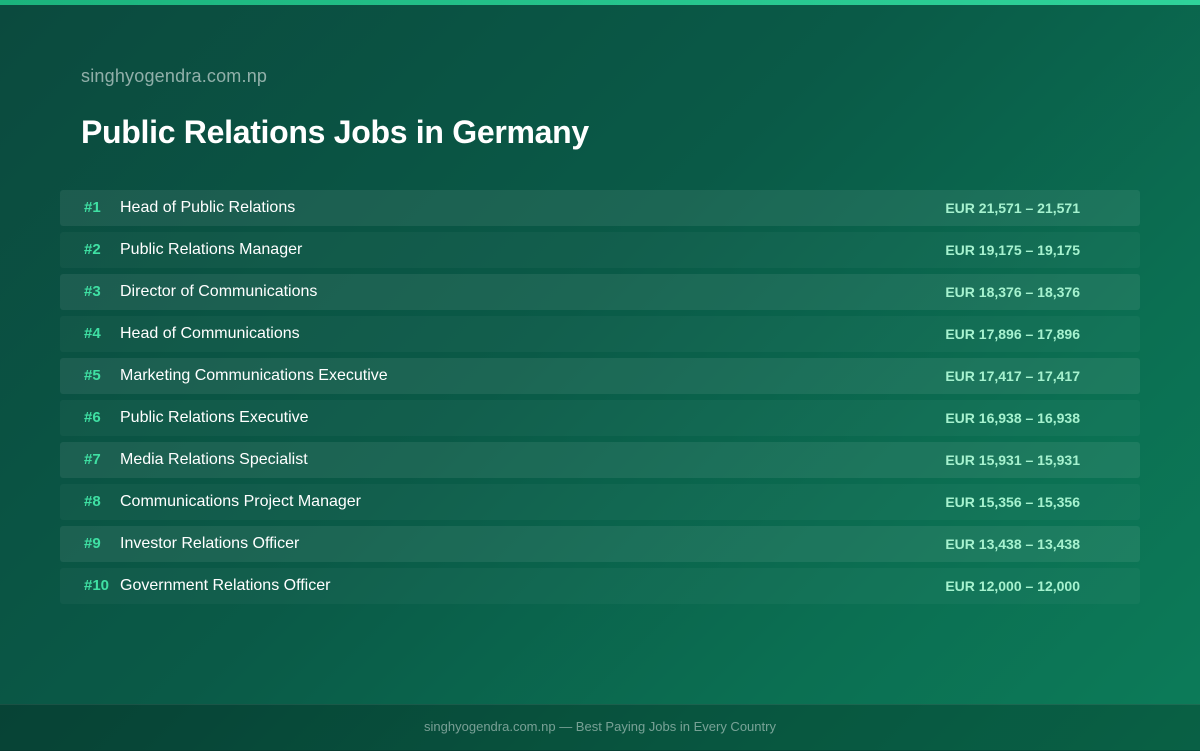 The image size is (1200, 751). What do you see at coordinates (240, 501) in the screenshot?
I see `job-title: Communications Project Manager` at bounding box center [240, 501].